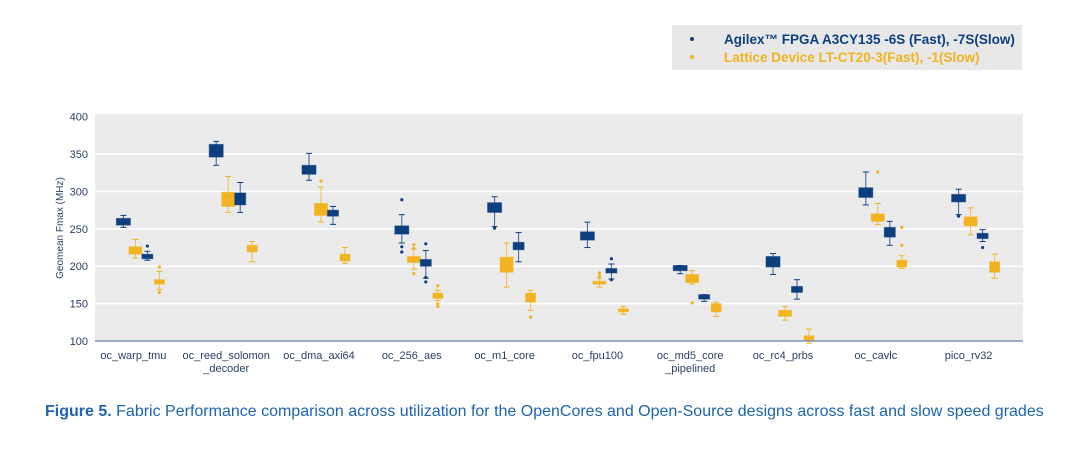  What do you see at coordinates (597, 356) in the screenshot?
I see `x-tick-label: oc_fpu100` at bounding box center [597, 356].